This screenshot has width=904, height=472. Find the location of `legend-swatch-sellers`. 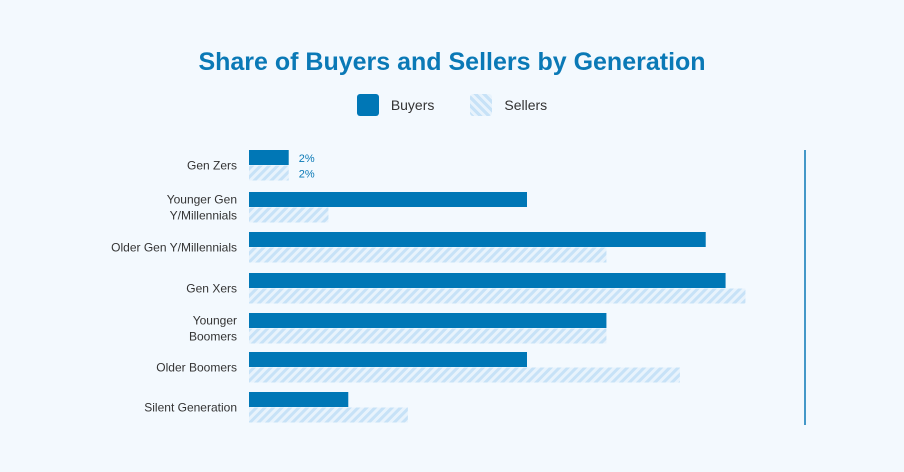

legend-swatch-sellers is located at coordinates (481, 105).